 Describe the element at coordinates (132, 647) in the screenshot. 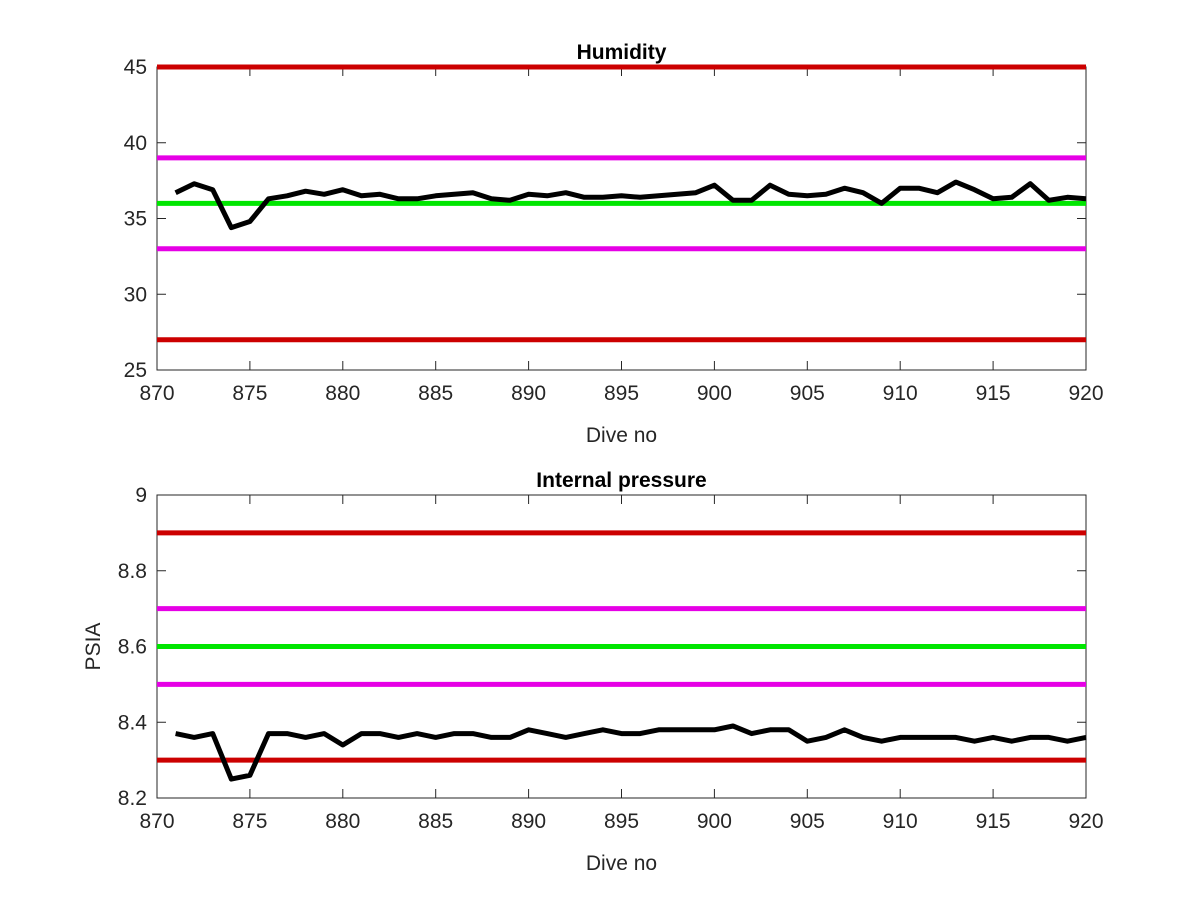

I see `y-tick-label: 8.6` at that location.